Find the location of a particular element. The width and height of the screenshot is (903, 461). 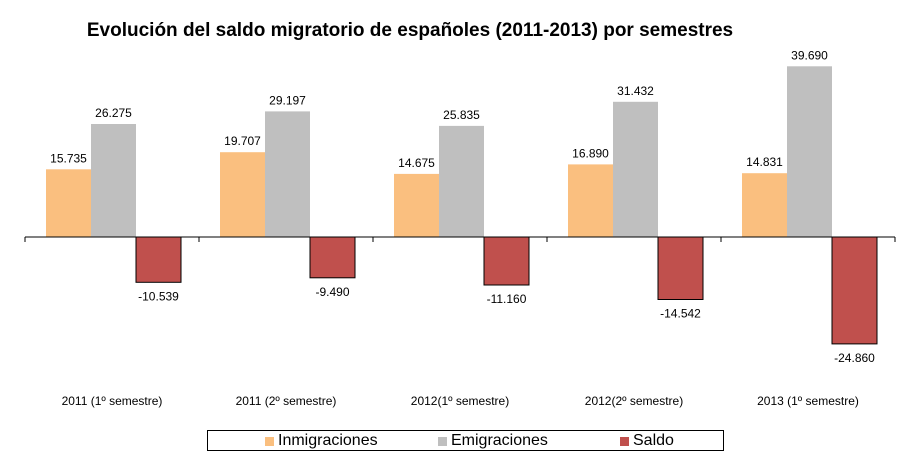

legend-label-inmigraciones: Inmigraciones is located at coordinates (328, 440).